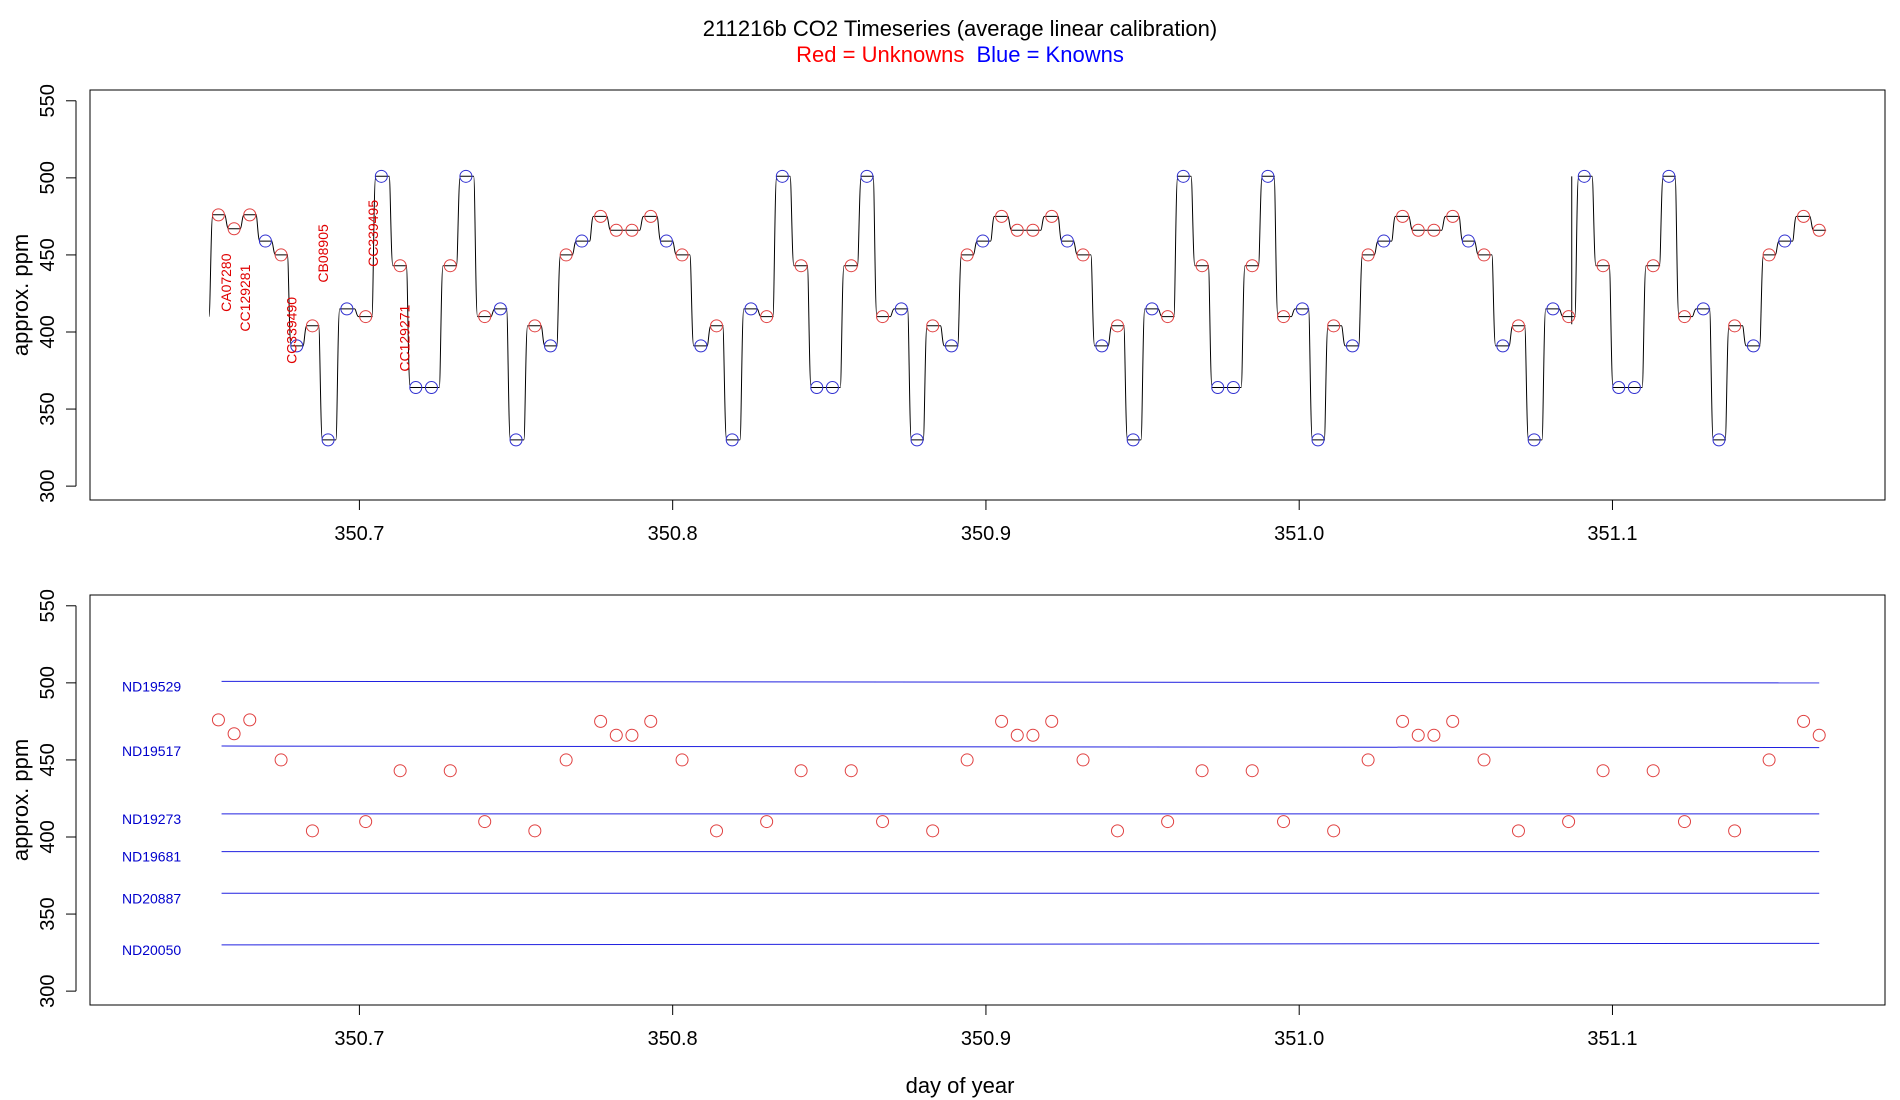 The image size is (1900, 1100). I want to click on sample-label: CB08905, so click(323, 253).